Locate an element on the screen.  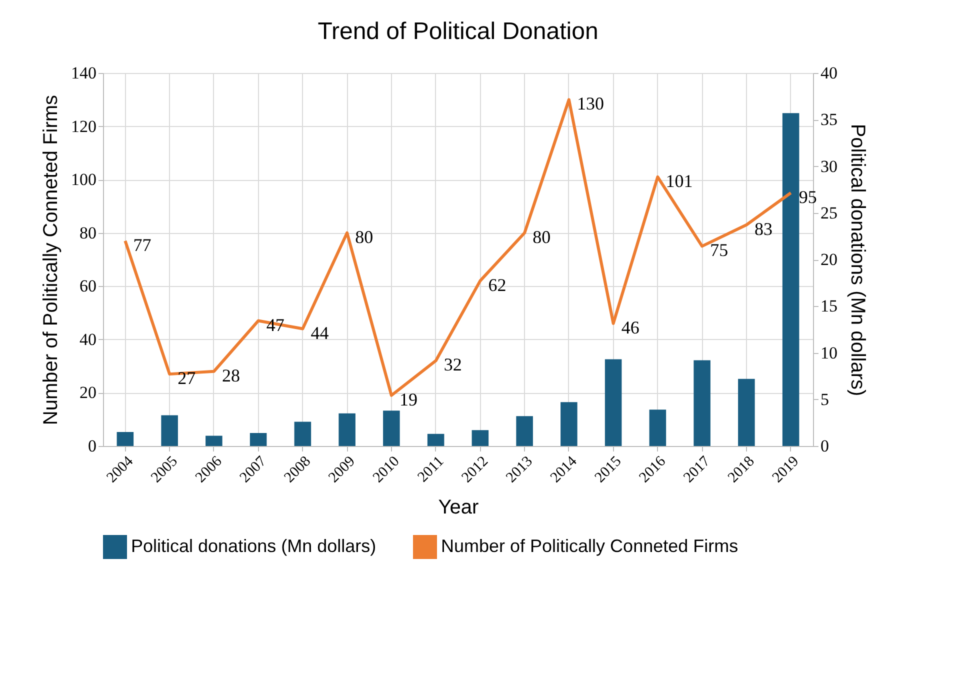
y2-axis-title: Political donations (Mn dollars) is located at coordinates (857, 260).